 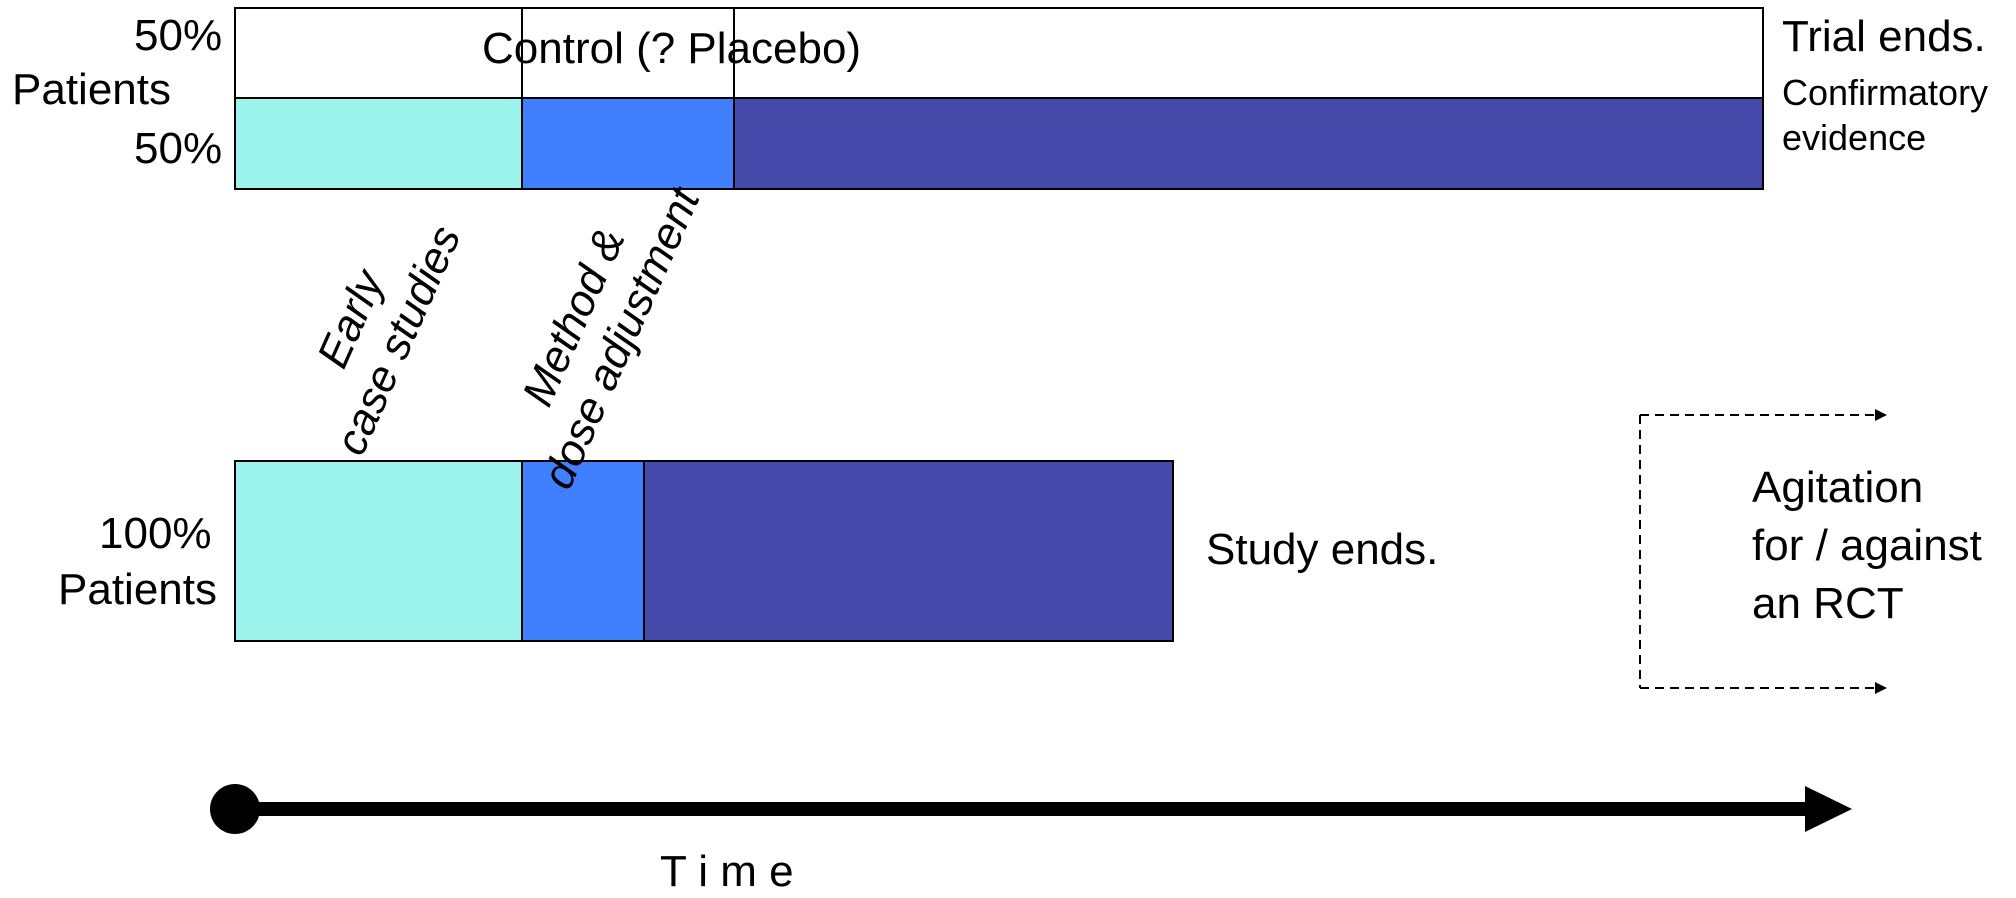 What do you see at coordinates (628, 143) in the screenshot?
I see `trial-method-segment` at bounding box center [628, 143].